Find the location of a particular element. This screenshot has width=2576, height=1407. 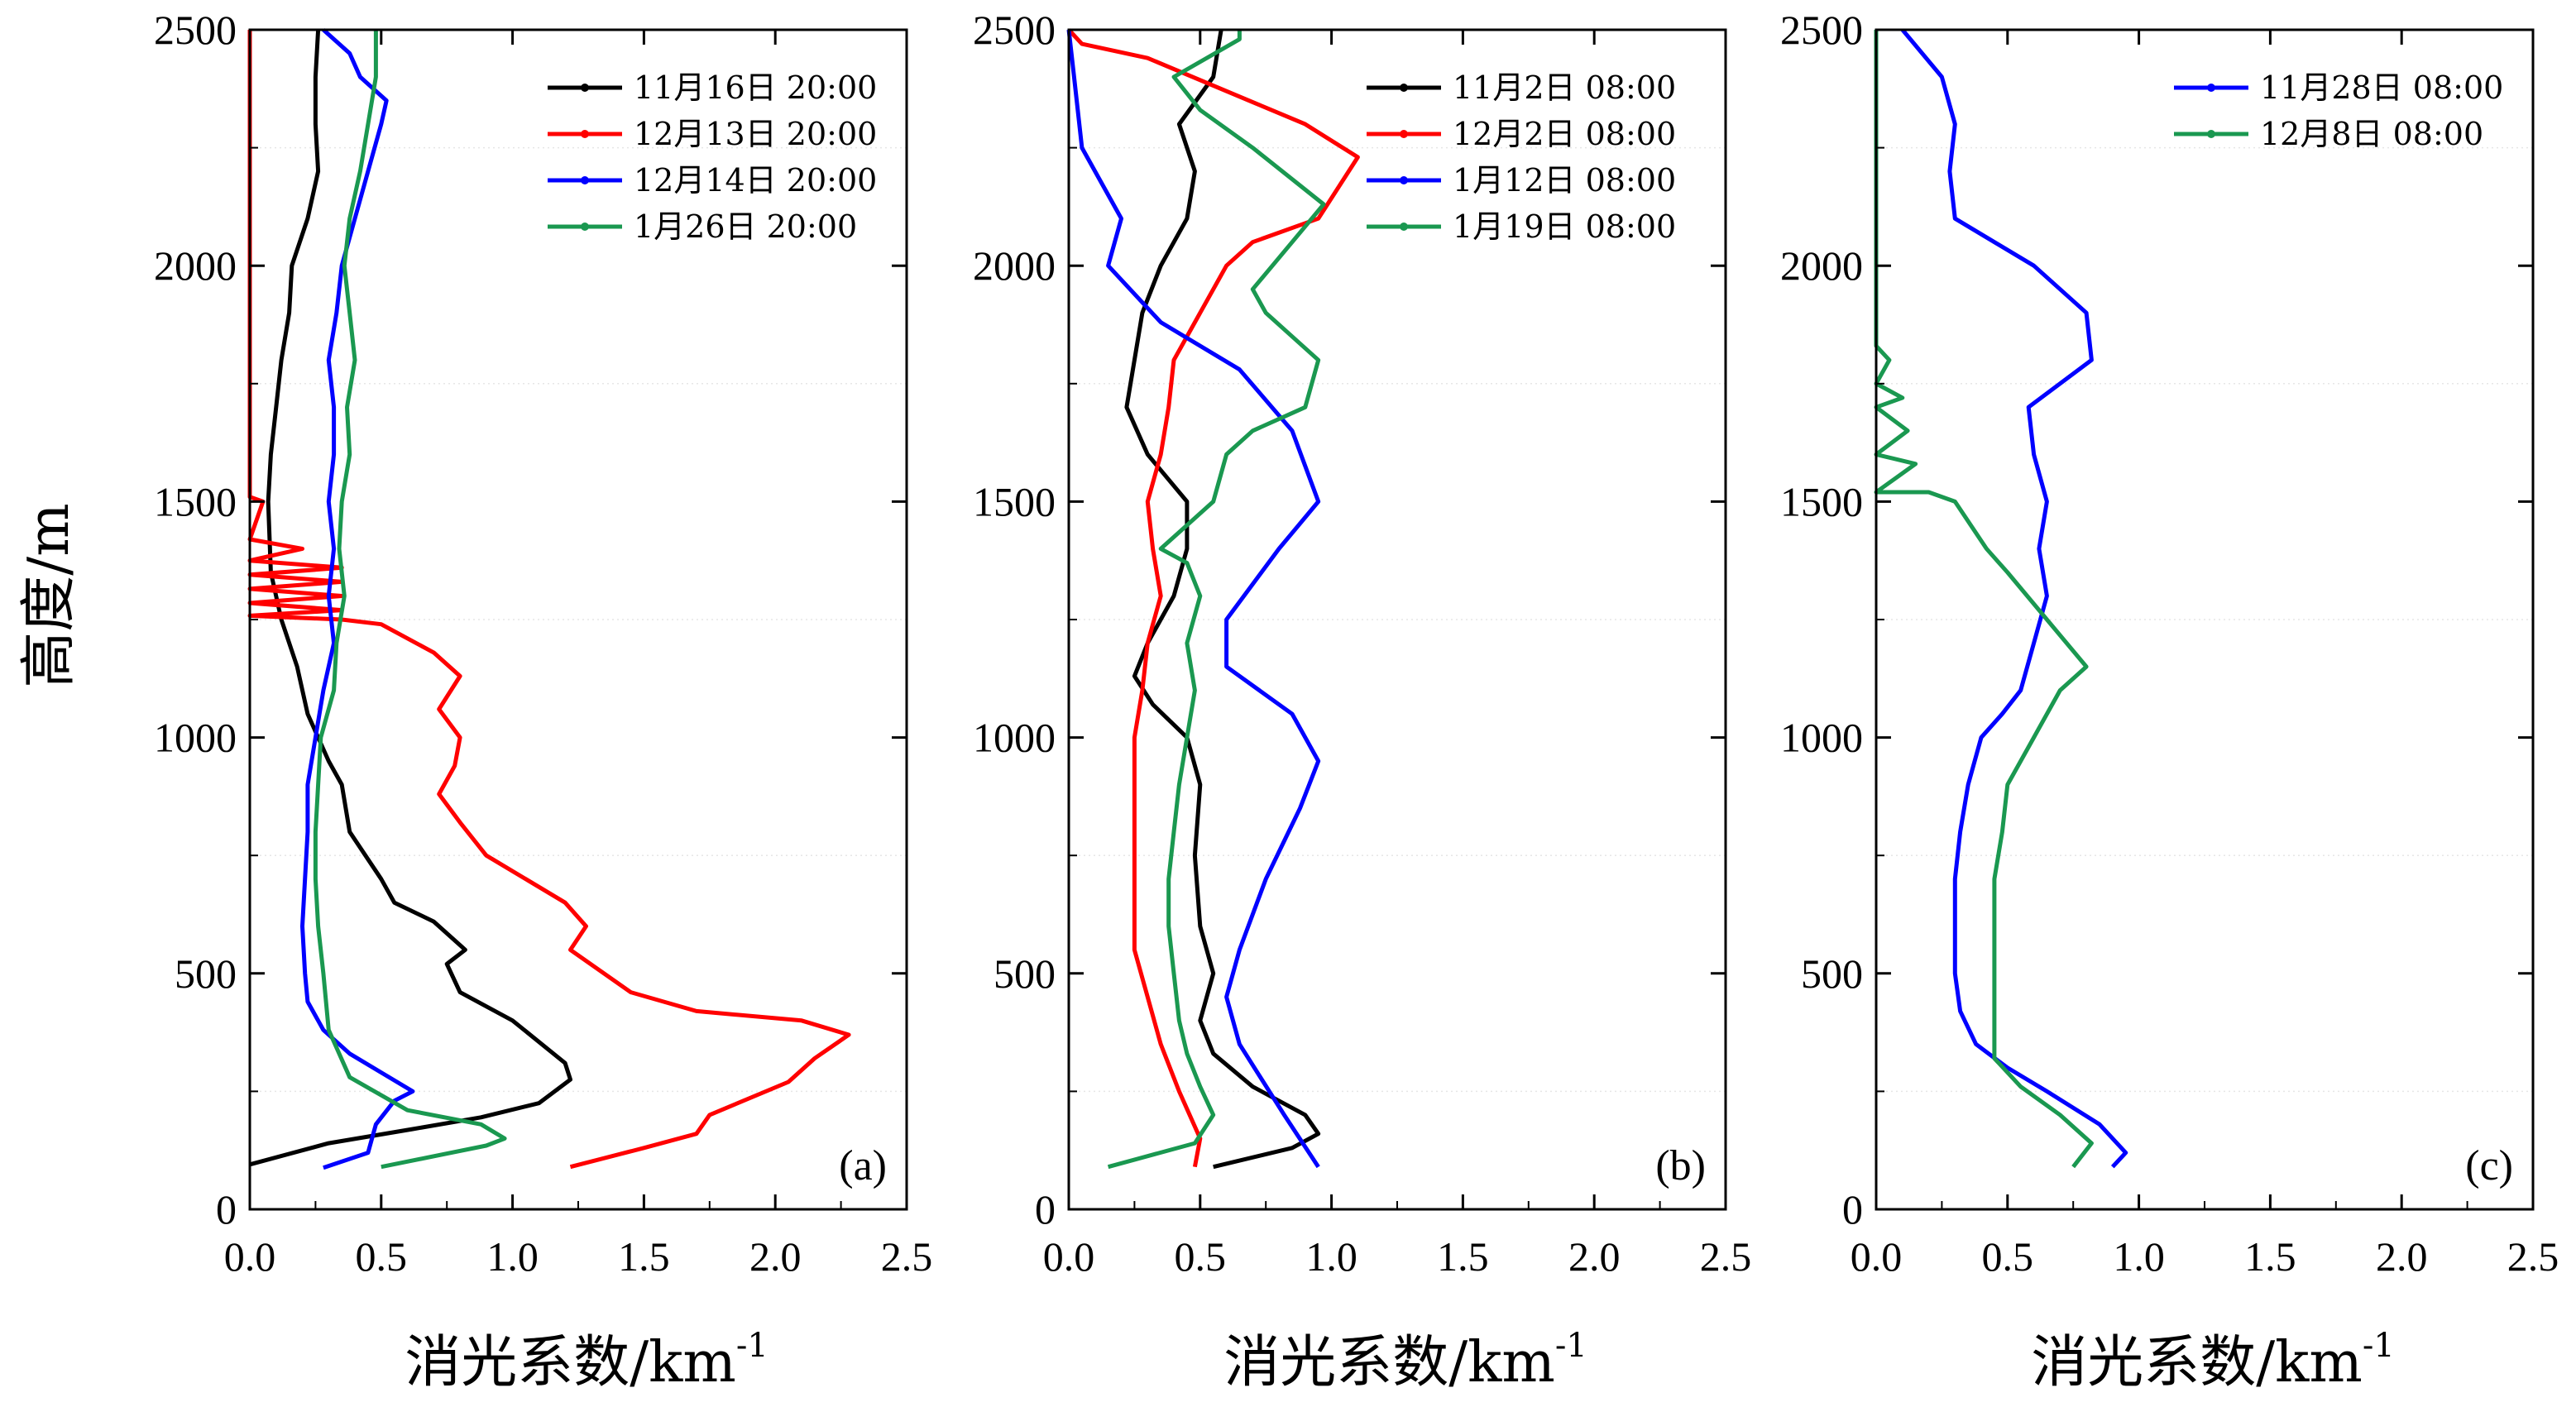

y-axis-title: 高度/m is located at coordinates (50, 595).